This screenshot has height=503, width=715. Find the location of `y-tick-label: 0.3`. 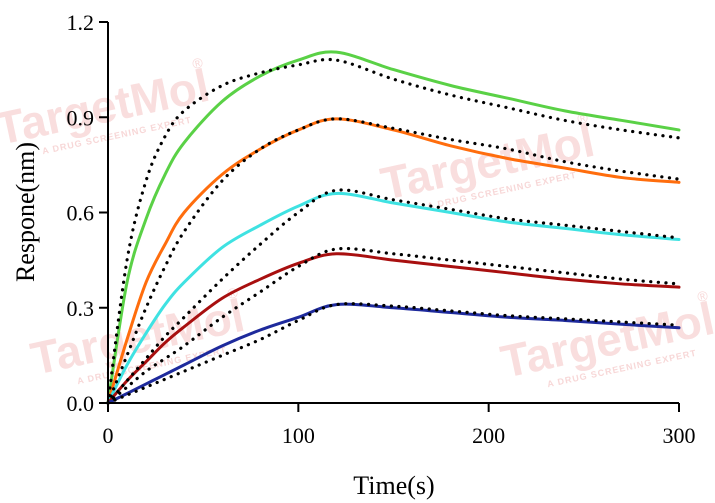

y-tick-label: 0.3 is located at coordinates (81, 308).